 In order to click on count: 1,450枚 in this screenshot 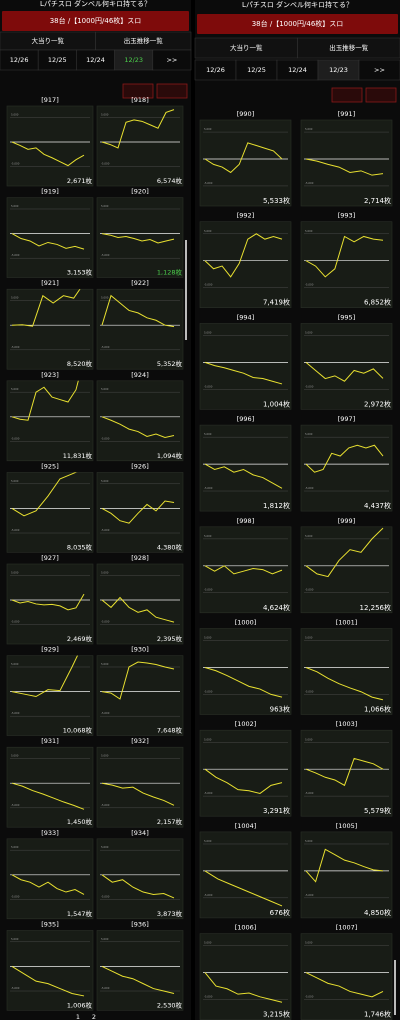, I will do `click(80, 821)`.